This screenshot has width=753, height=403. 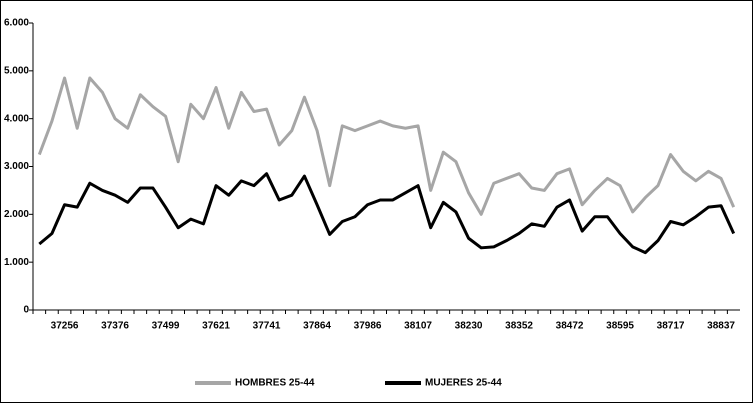 I want to click on x-tick-label: 37621, so click(x=216, y=326).